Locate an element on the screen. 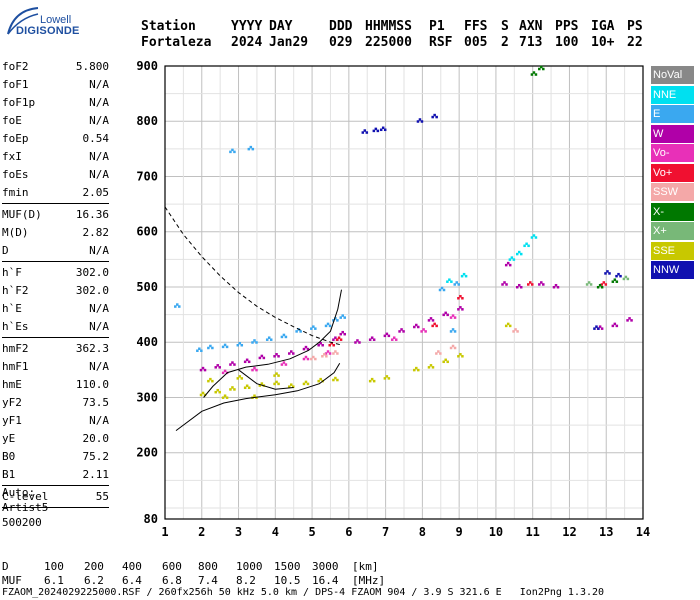 The height and width of the screenshot is (600, 700). param-name: h`F is located at coordinates (12, 272).